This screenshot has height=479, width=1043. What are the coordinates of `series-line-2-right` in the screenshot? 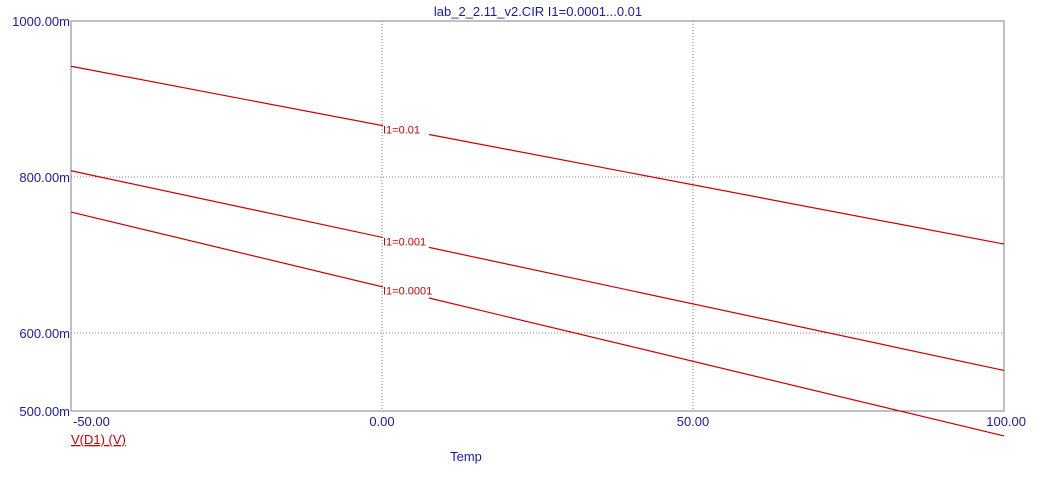 It's located at (716, 309).